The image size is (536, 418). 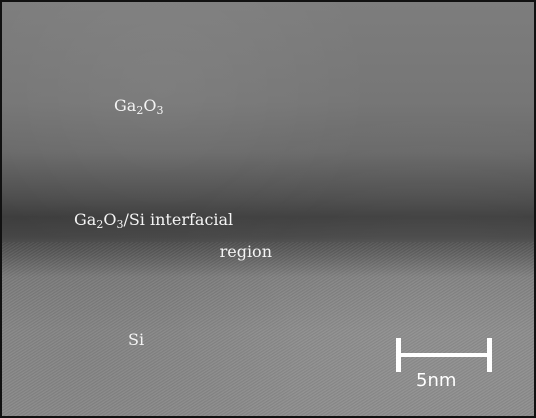 I want to click on scale-bar-right-cap, so click(x=489, y=355).